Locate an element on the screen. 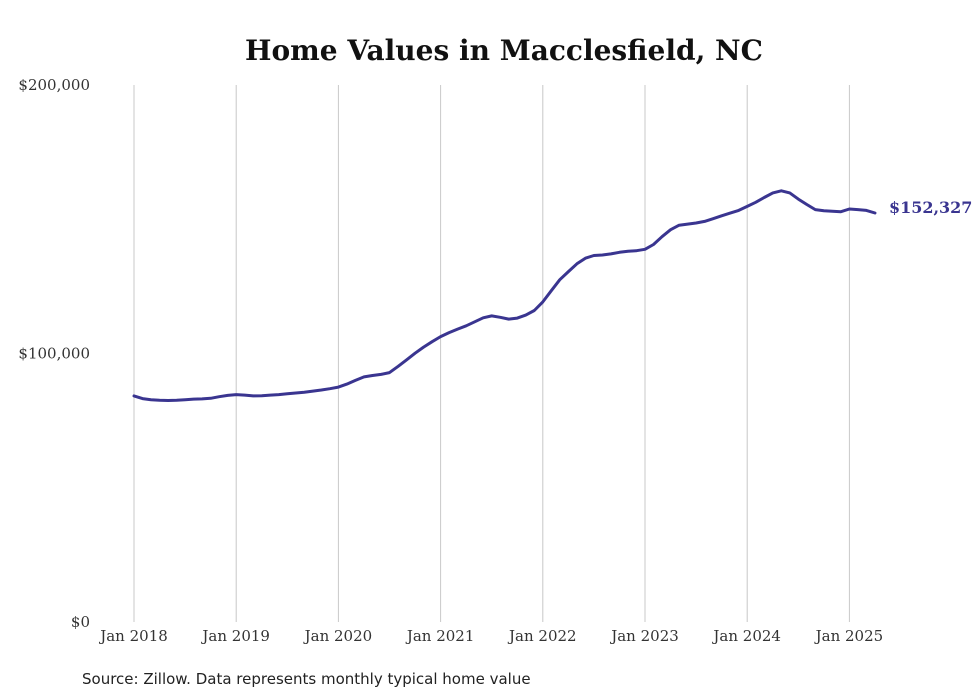 The width and height of the screenshot is (980, 699). y-axis-ticks: $0 $100,000 $200,000 is located at coordinates (54, 353).